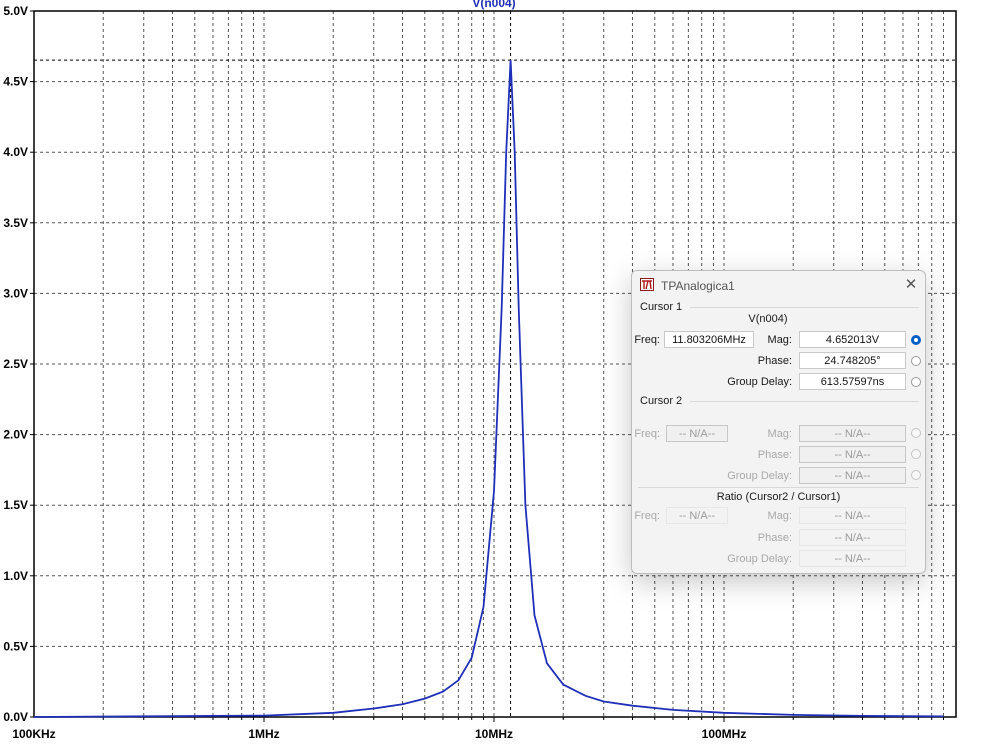  What do you see at coordinates (774, 538) in the screenshot?
I see `ratio-phase-label: Phase:` at bounding box center [774, 538].